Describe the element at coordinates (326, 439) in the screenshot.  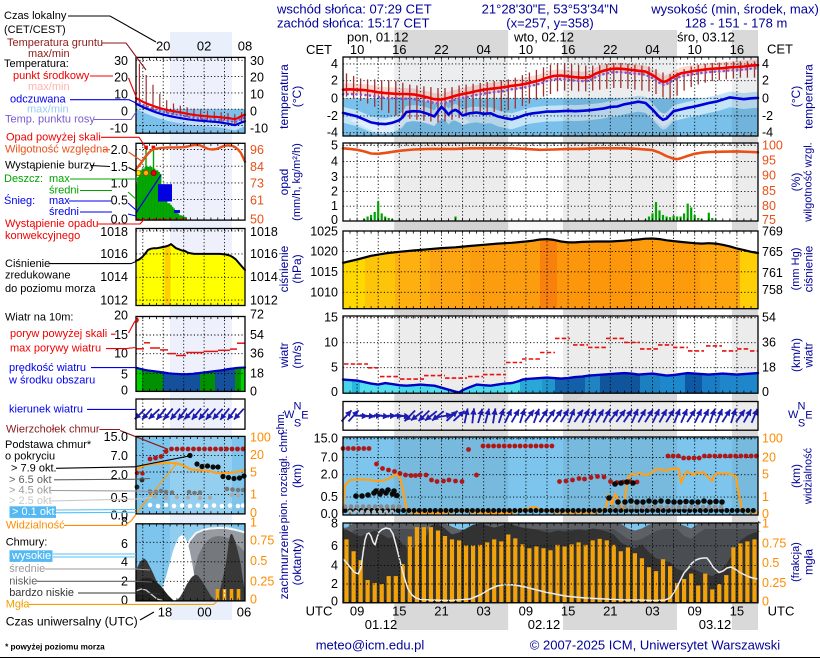
I see `svg-text: 15.0` at that location.